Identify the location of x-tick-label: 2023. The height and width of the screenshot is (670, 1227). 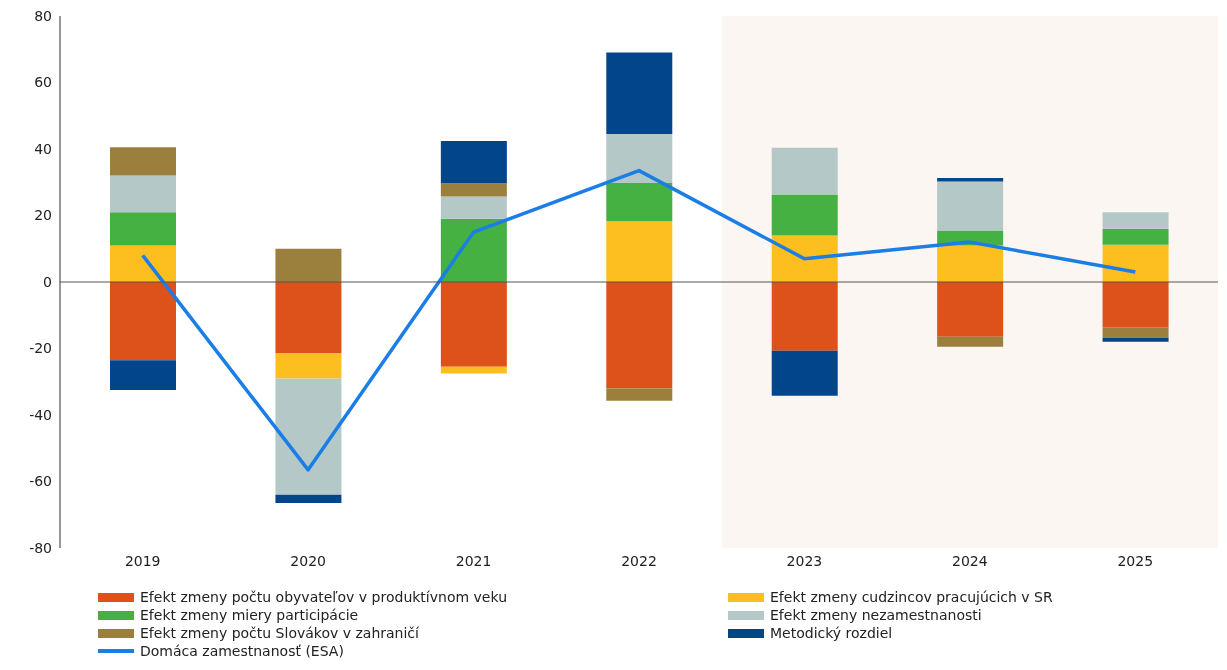
(804, 560).